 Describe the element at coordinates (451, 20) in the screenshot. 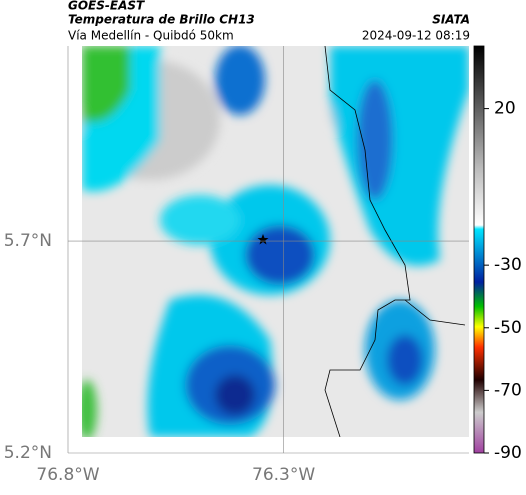

I see `agency: SIATA` at that location.